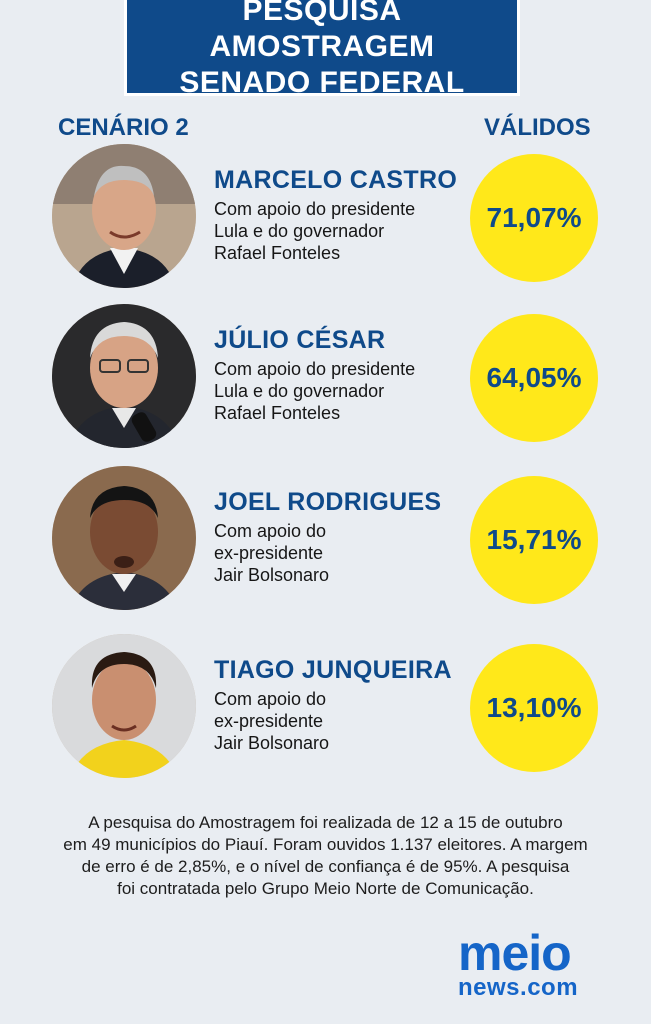 The height and width of the screenshot is (1024, 651). I want to click on candidate-name: JÚLIO CÉSAR, so click(300, 340).